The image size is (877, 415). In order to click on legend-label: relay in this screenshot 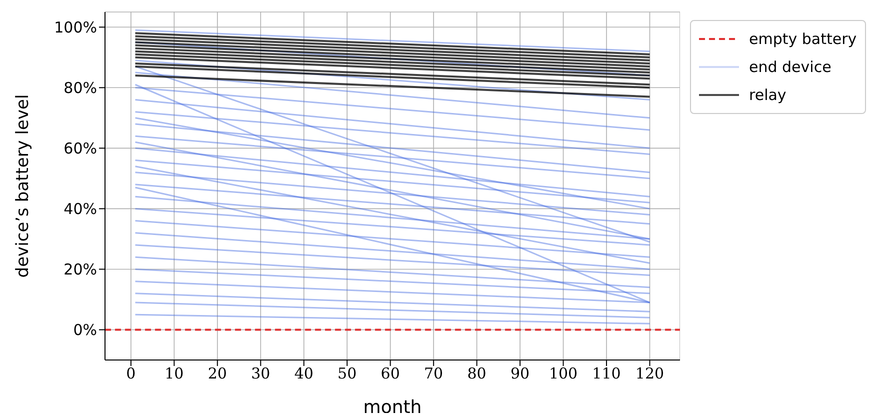, I will do `click(767, 95)`.